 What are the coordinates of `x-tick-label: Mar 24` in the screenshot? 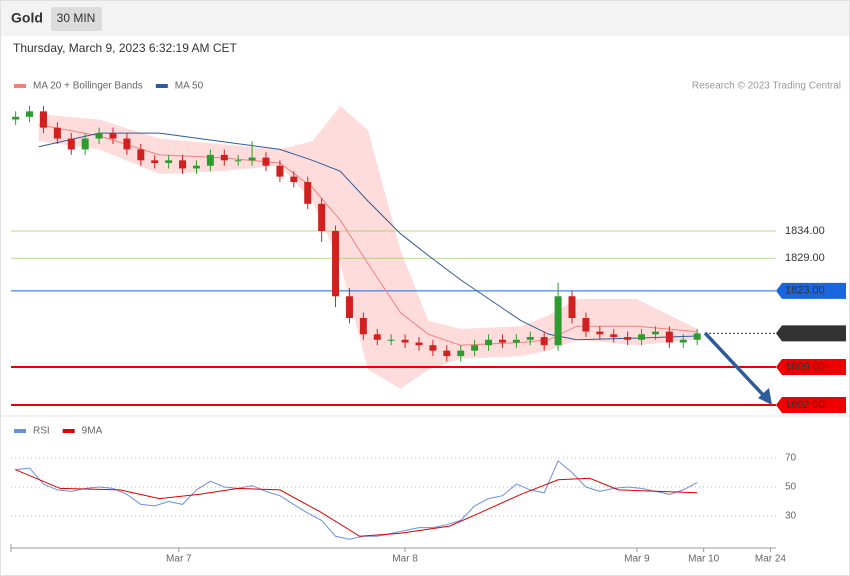 It's located at (771, 559).